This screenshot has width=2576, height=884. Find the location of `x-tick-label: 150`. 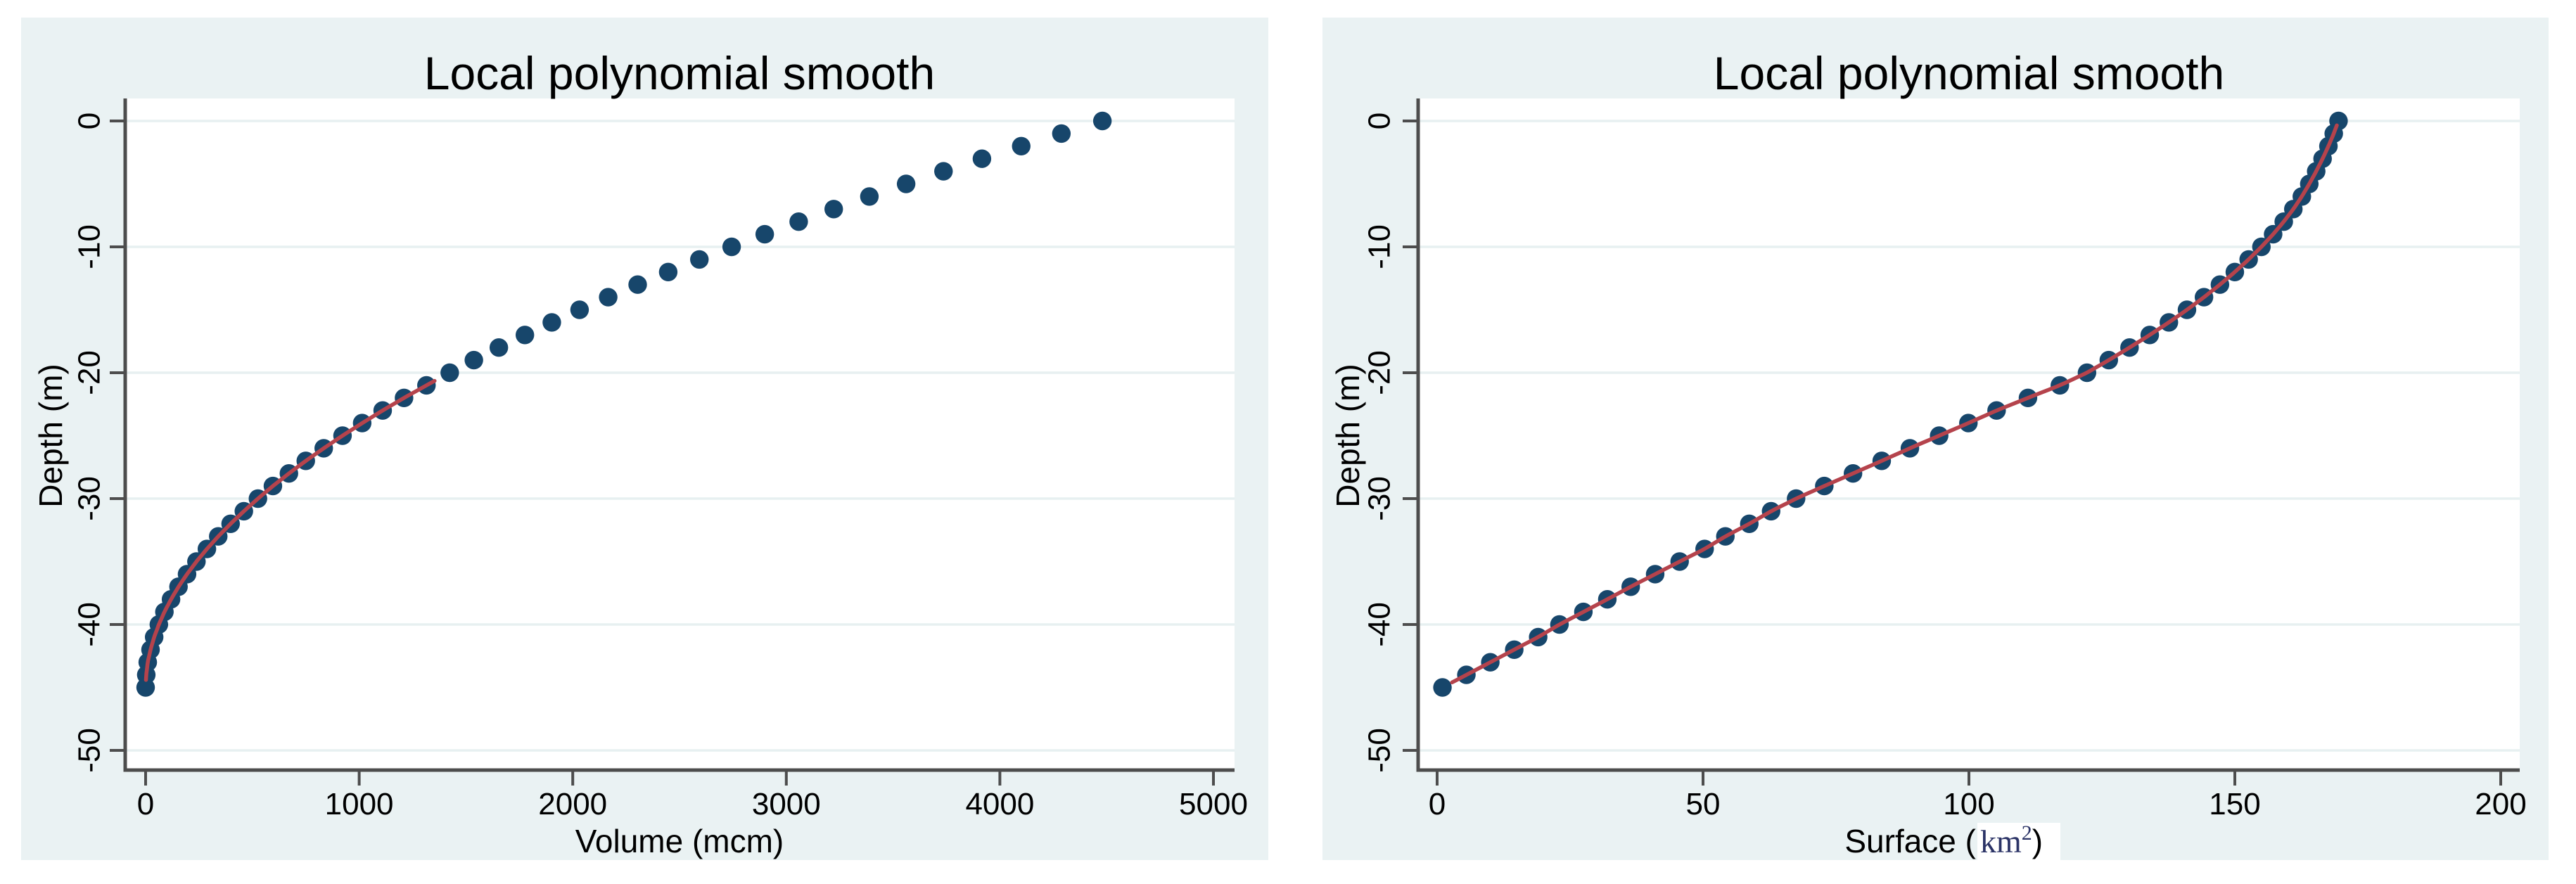

x-tick-label: 150 is located at coordinates (2234, 804).